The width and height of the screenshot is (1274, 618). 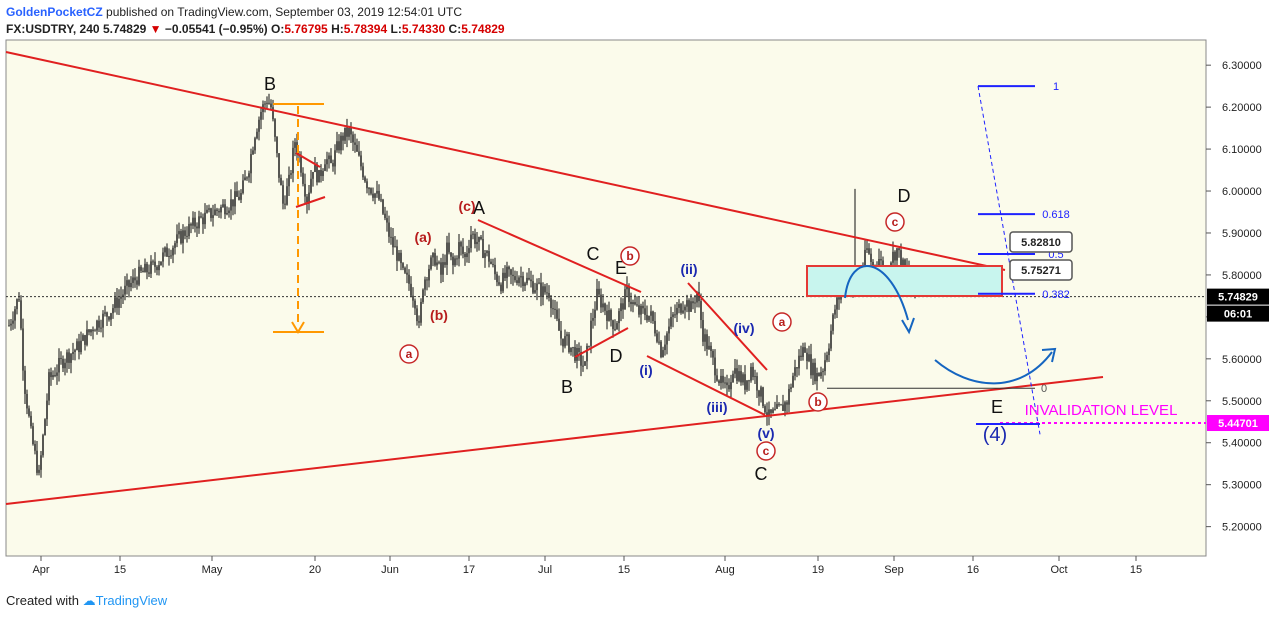 What do you see at coordinates (54, 12) in the screenshot?
I see `author-link: GoldenPocketCZ` at bounding box center [54, 12].